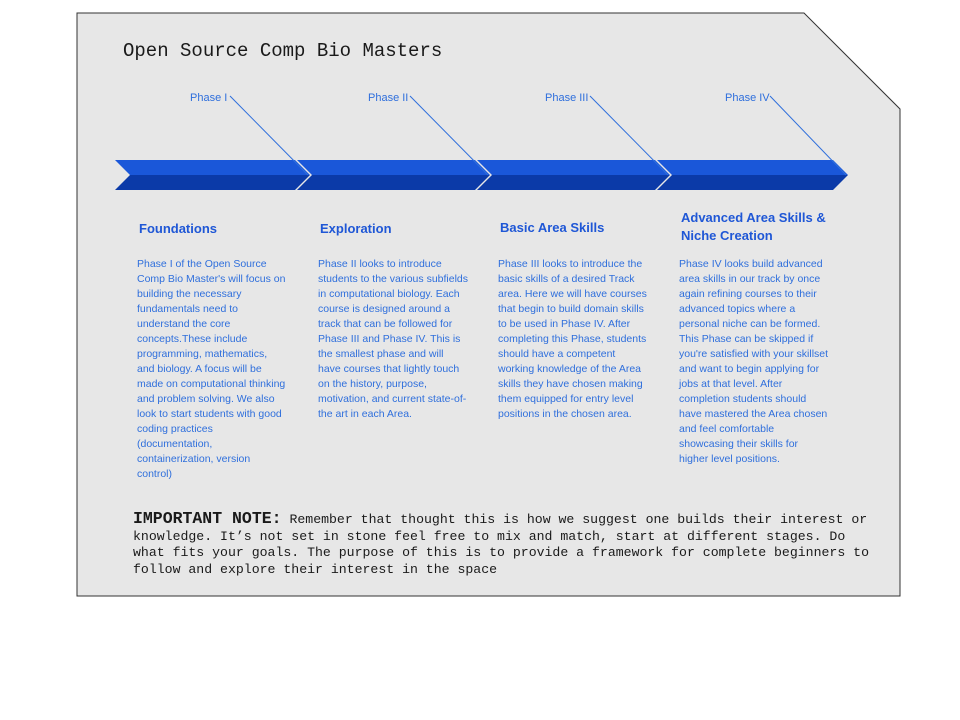 The image size is (960, 720). What do you see at coordinates (573, 167) in the screenshot?
I see `timeline-segment-3-top` at bounding box center [573, 167].